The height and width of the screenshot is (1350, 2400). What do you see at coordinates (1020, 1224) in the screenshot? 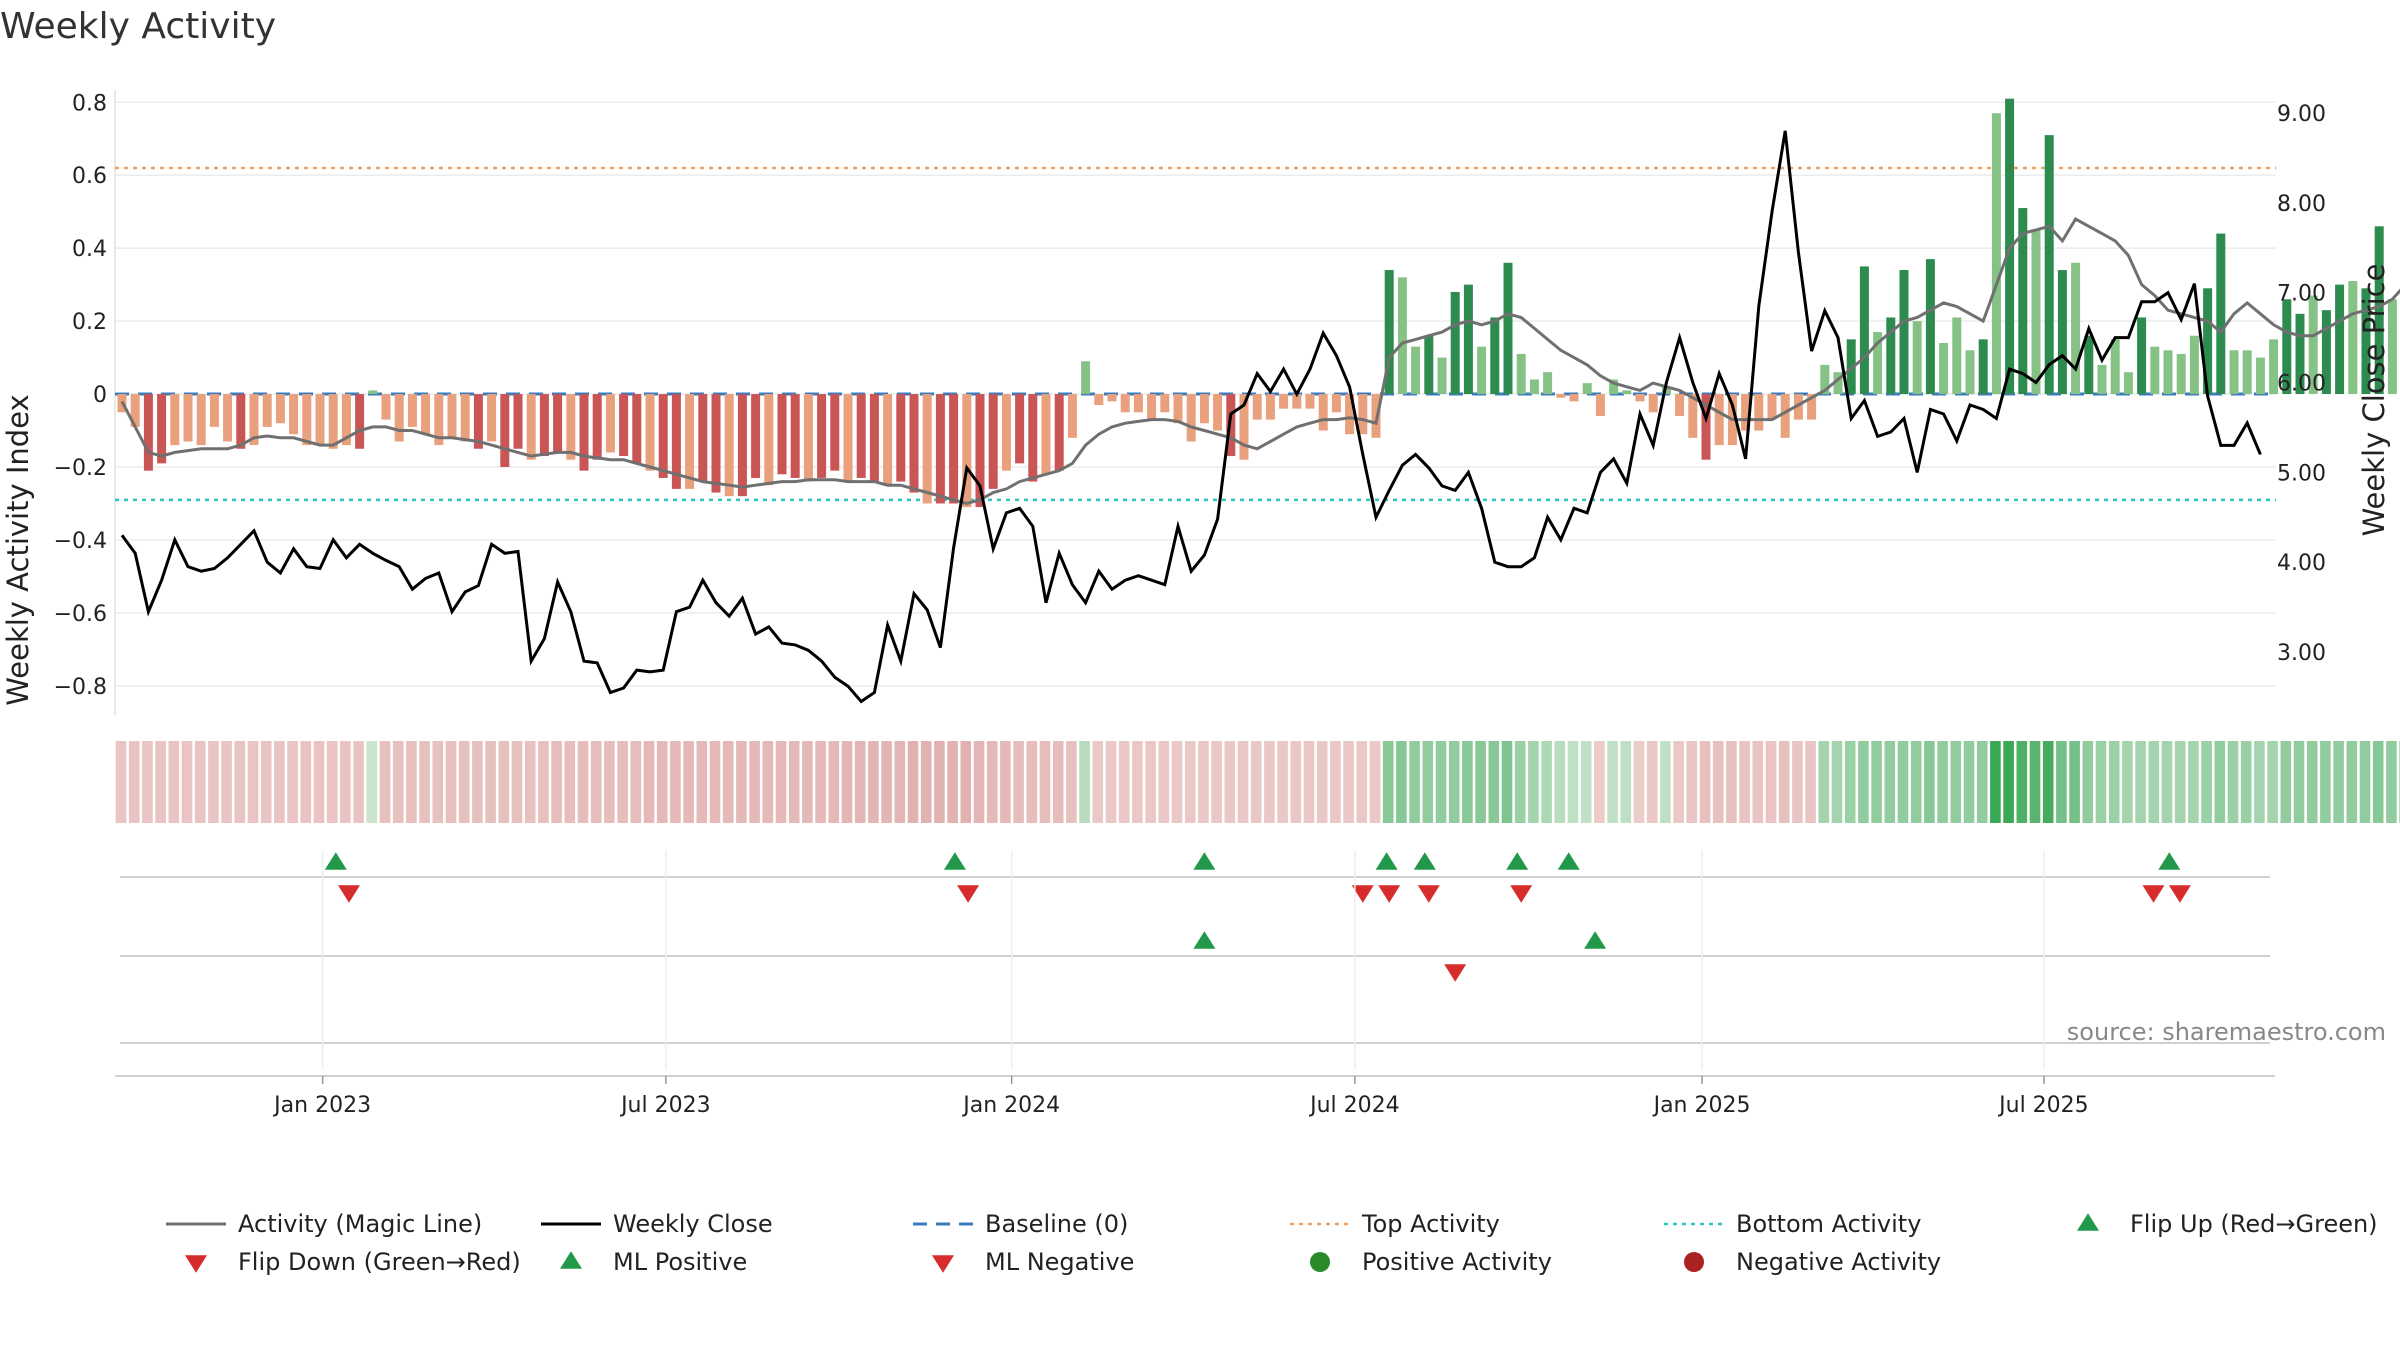
I see `legend-item: Baseline (0)` at bounding box center [1020, 1224].